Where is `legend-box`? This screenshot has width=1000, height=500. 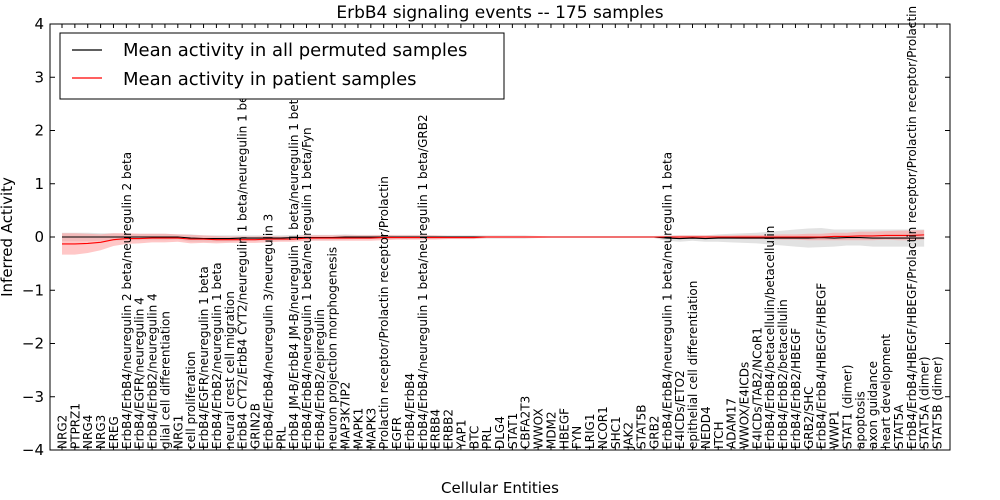 legend-box is located at coordinates (282, 66).